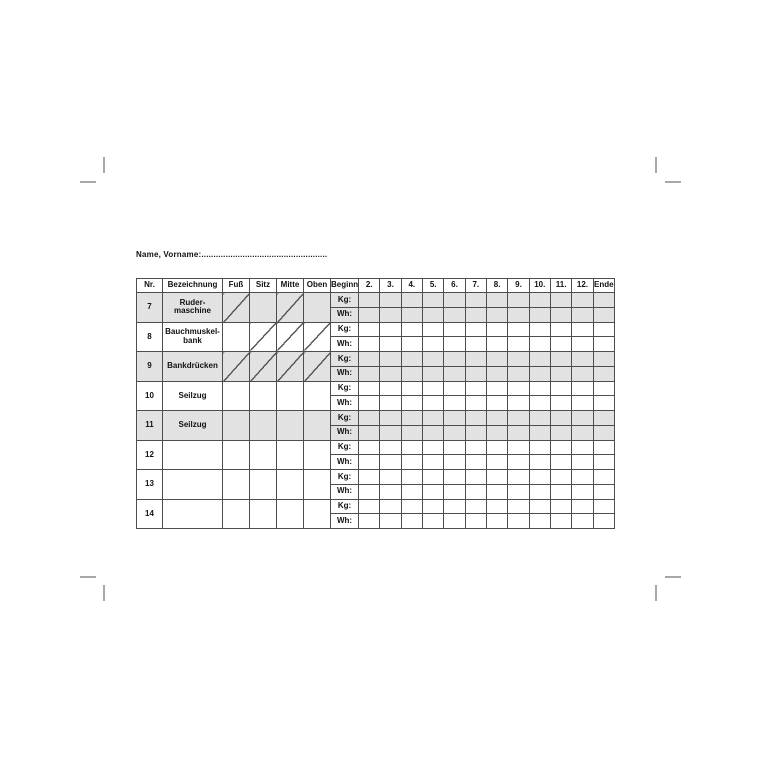 Image resolution: width=760 pixels, height=760 pixels. What do you see at coordinates (497, 285) in the screenshot?
I see `column-header: 8.` at bounding box center [497, 285].